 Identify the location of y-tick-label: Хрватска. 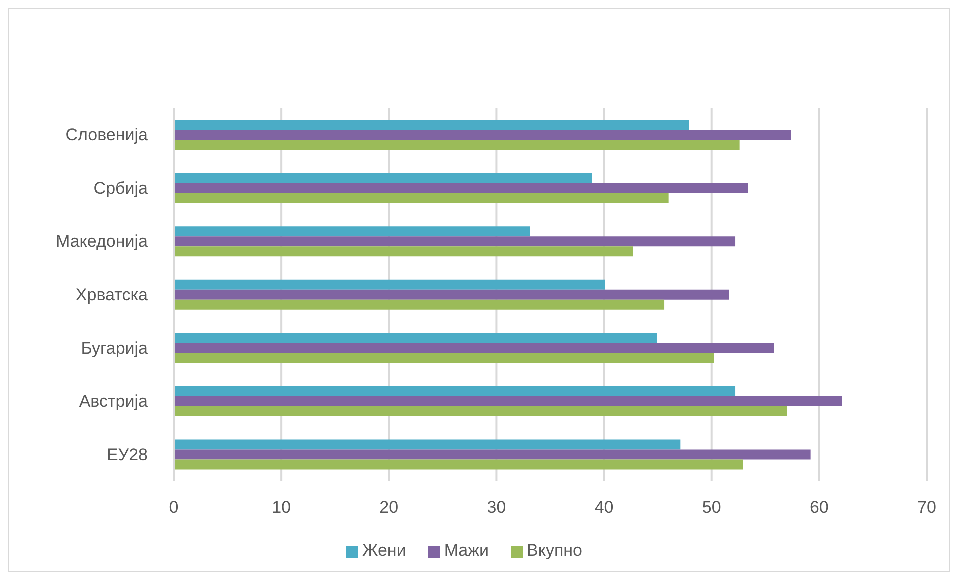
(112, 295).